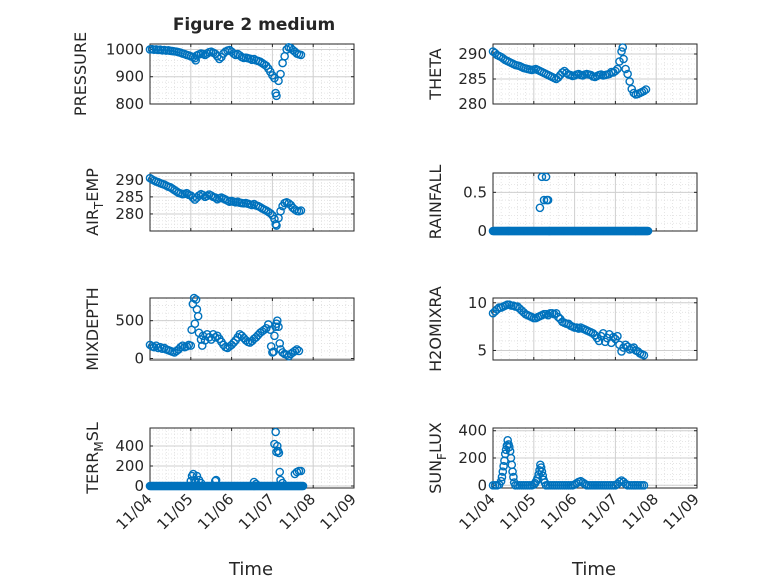 The image size is (778, 587). I want to click on y-axis-label: H2OMIXRA, so click(435, 329).